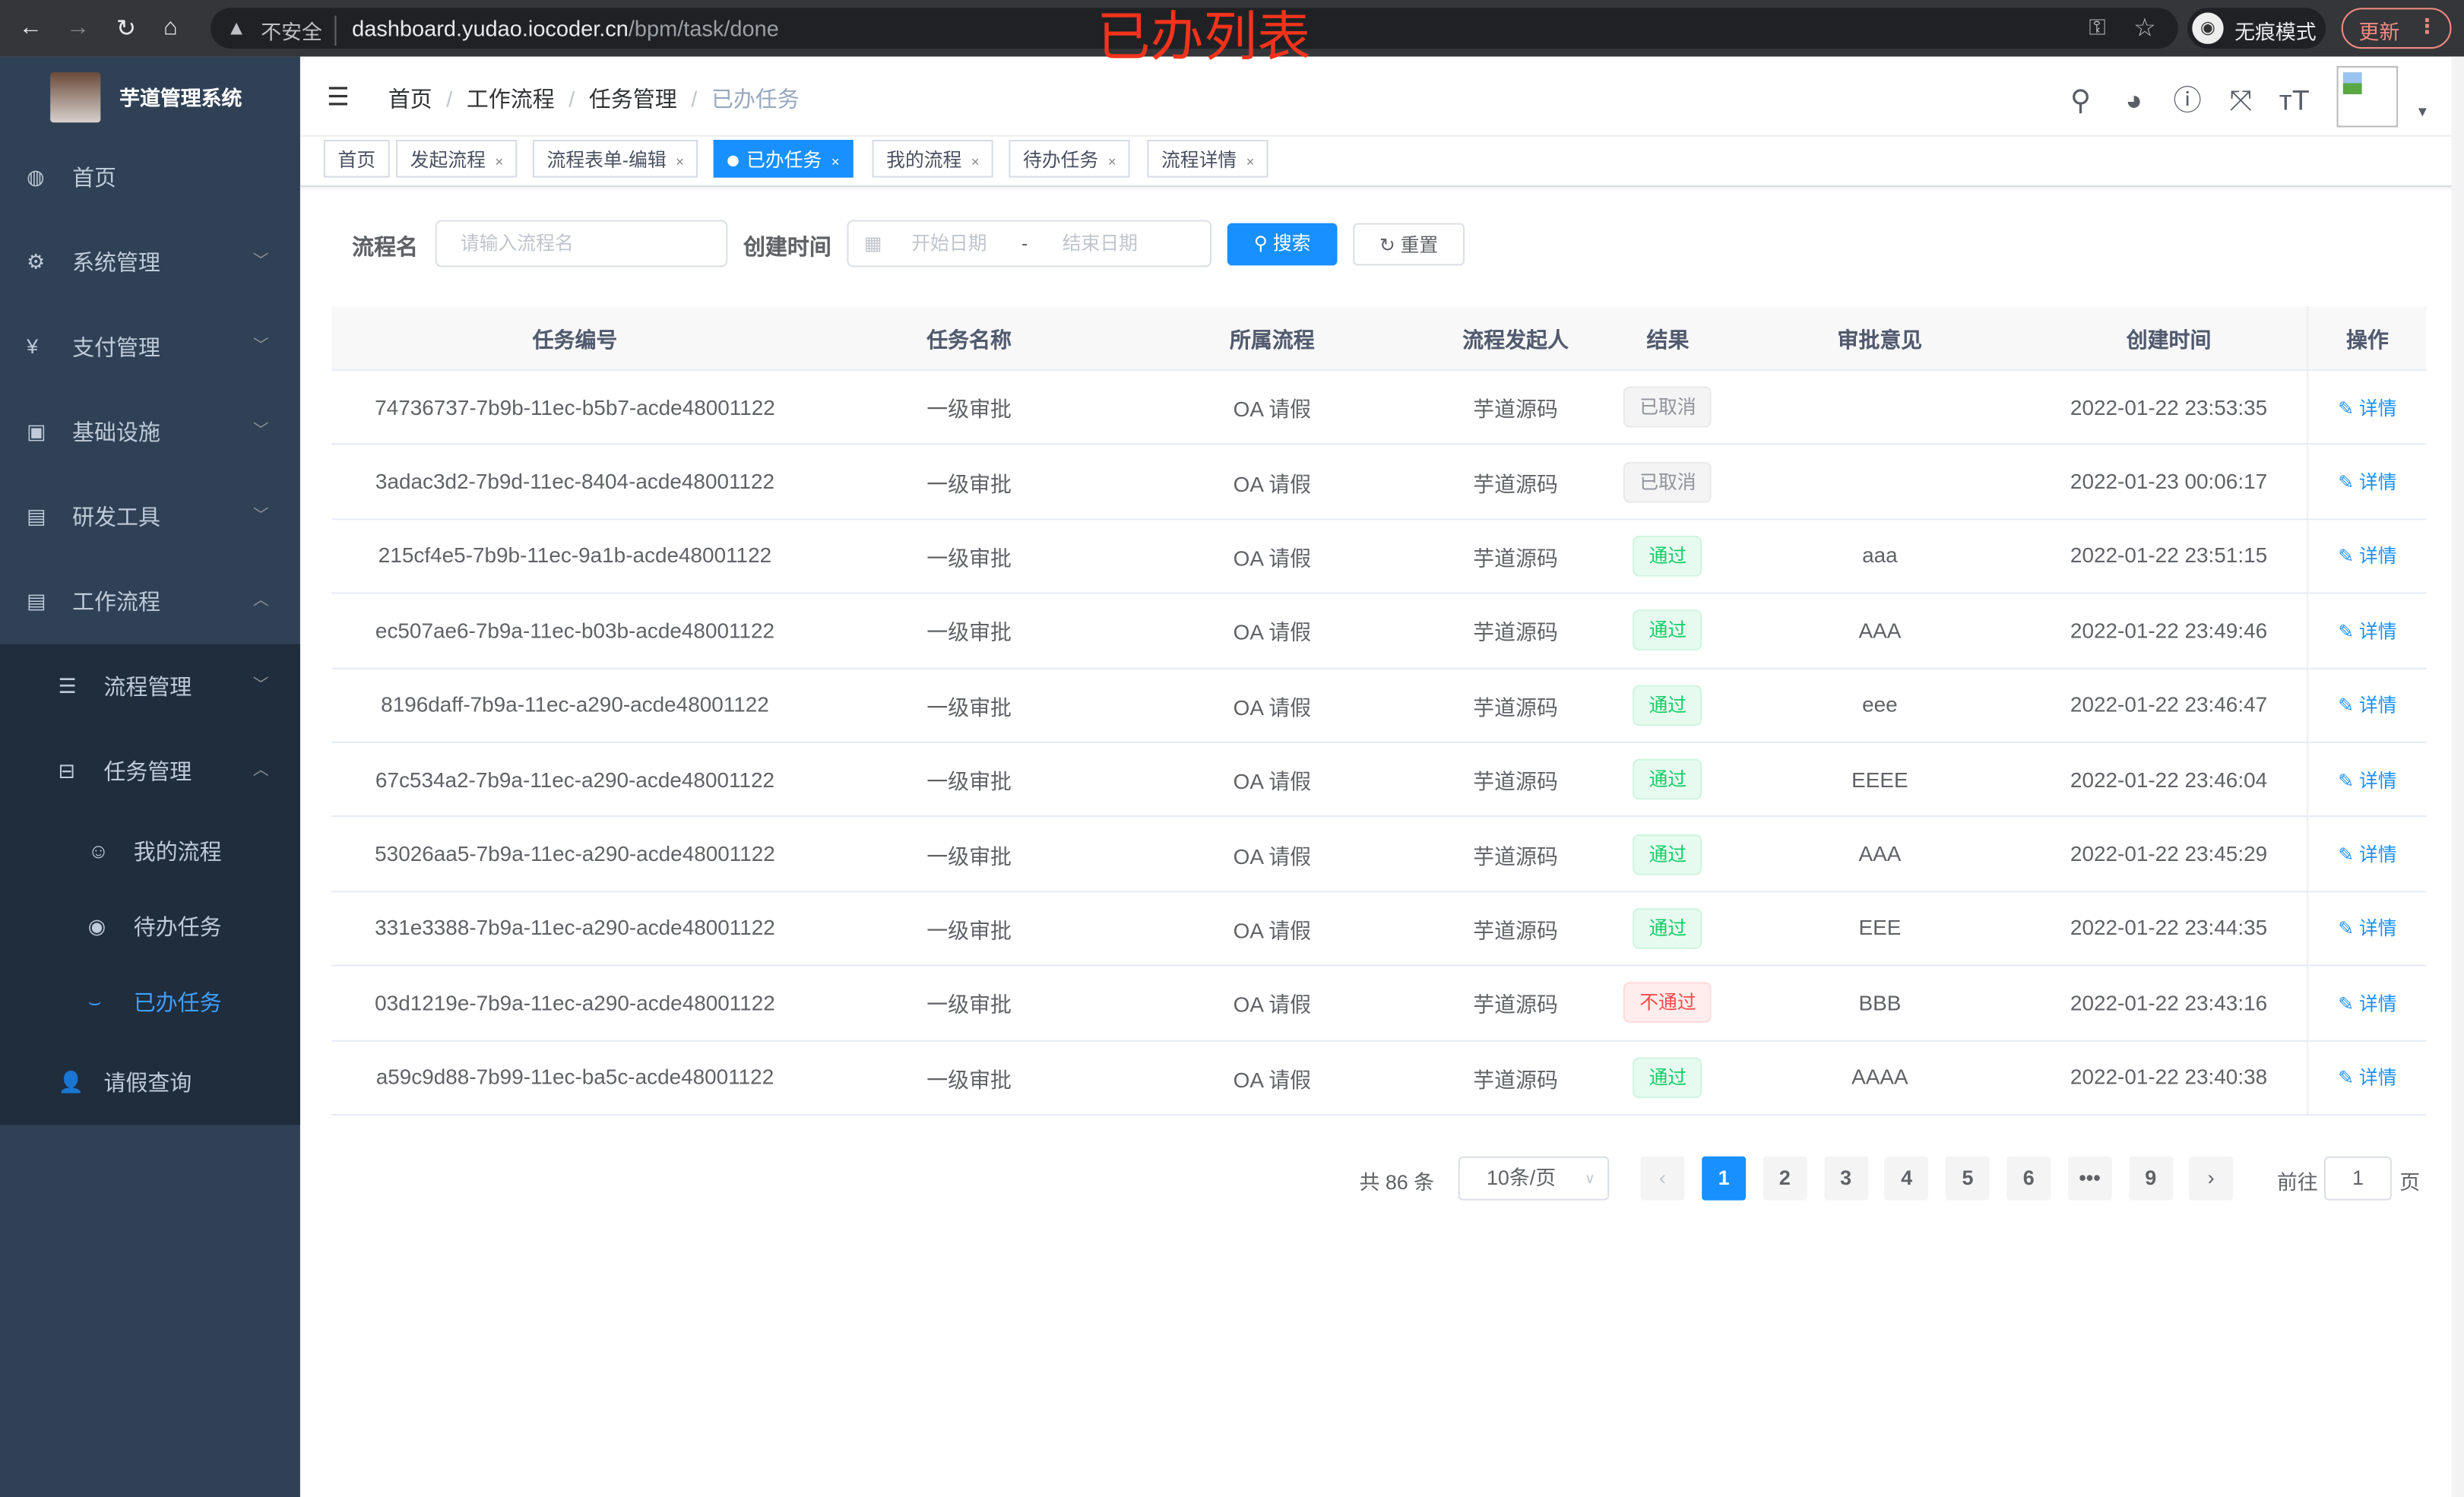 Image resolution: width=2464 pixels, height=1497 pixels. Describe the element at coordinates (2241, 100) in the screenshot. I see `fullscreen-icon: ⤧` at that location.